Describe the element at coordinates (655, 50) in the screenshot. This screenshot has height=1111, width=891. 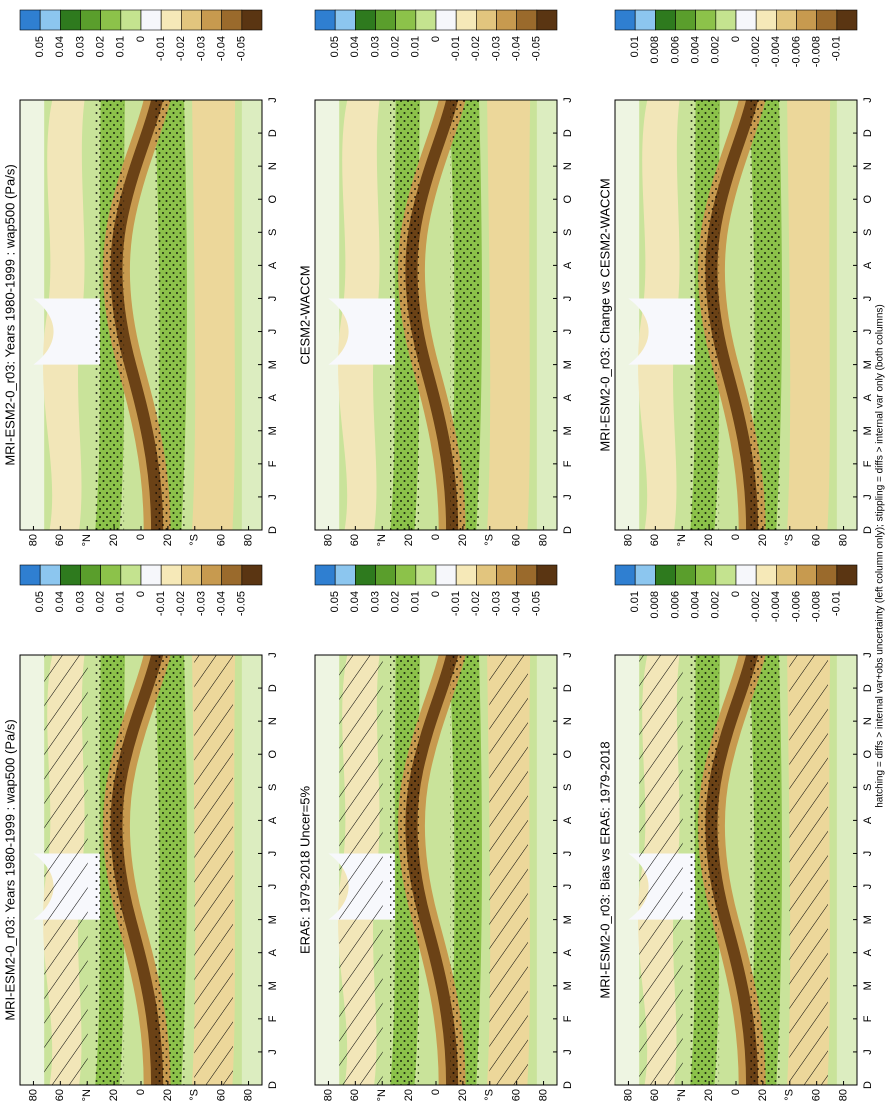
I see `colorbar-label: 0.008` at that location.